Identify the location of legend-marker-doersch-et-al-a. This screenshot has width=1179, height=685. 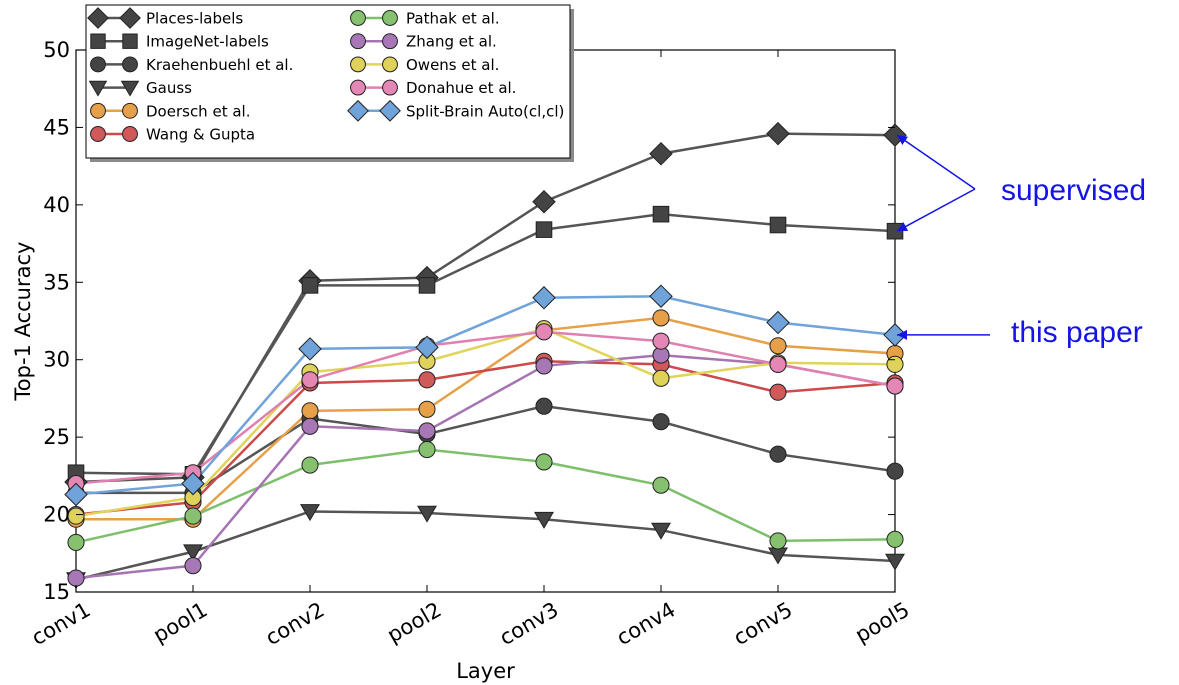
(98, 110).